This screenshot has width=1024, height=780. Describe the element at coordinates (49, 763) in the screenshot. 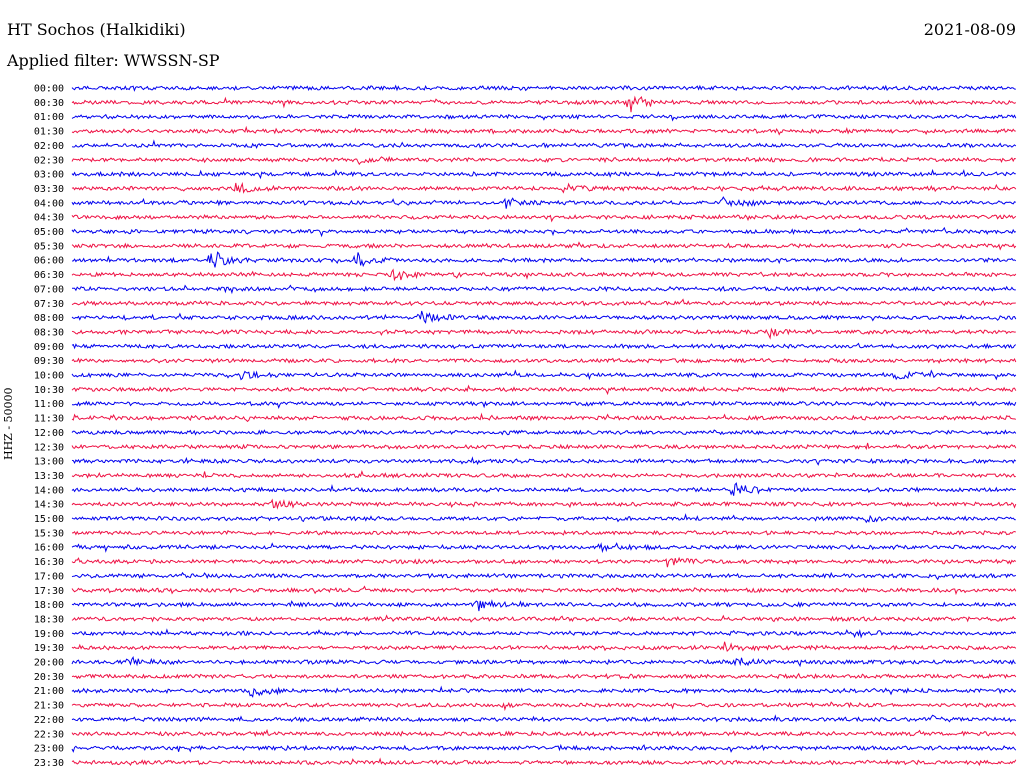

I see `time-tick-label: 23:30` at that location.